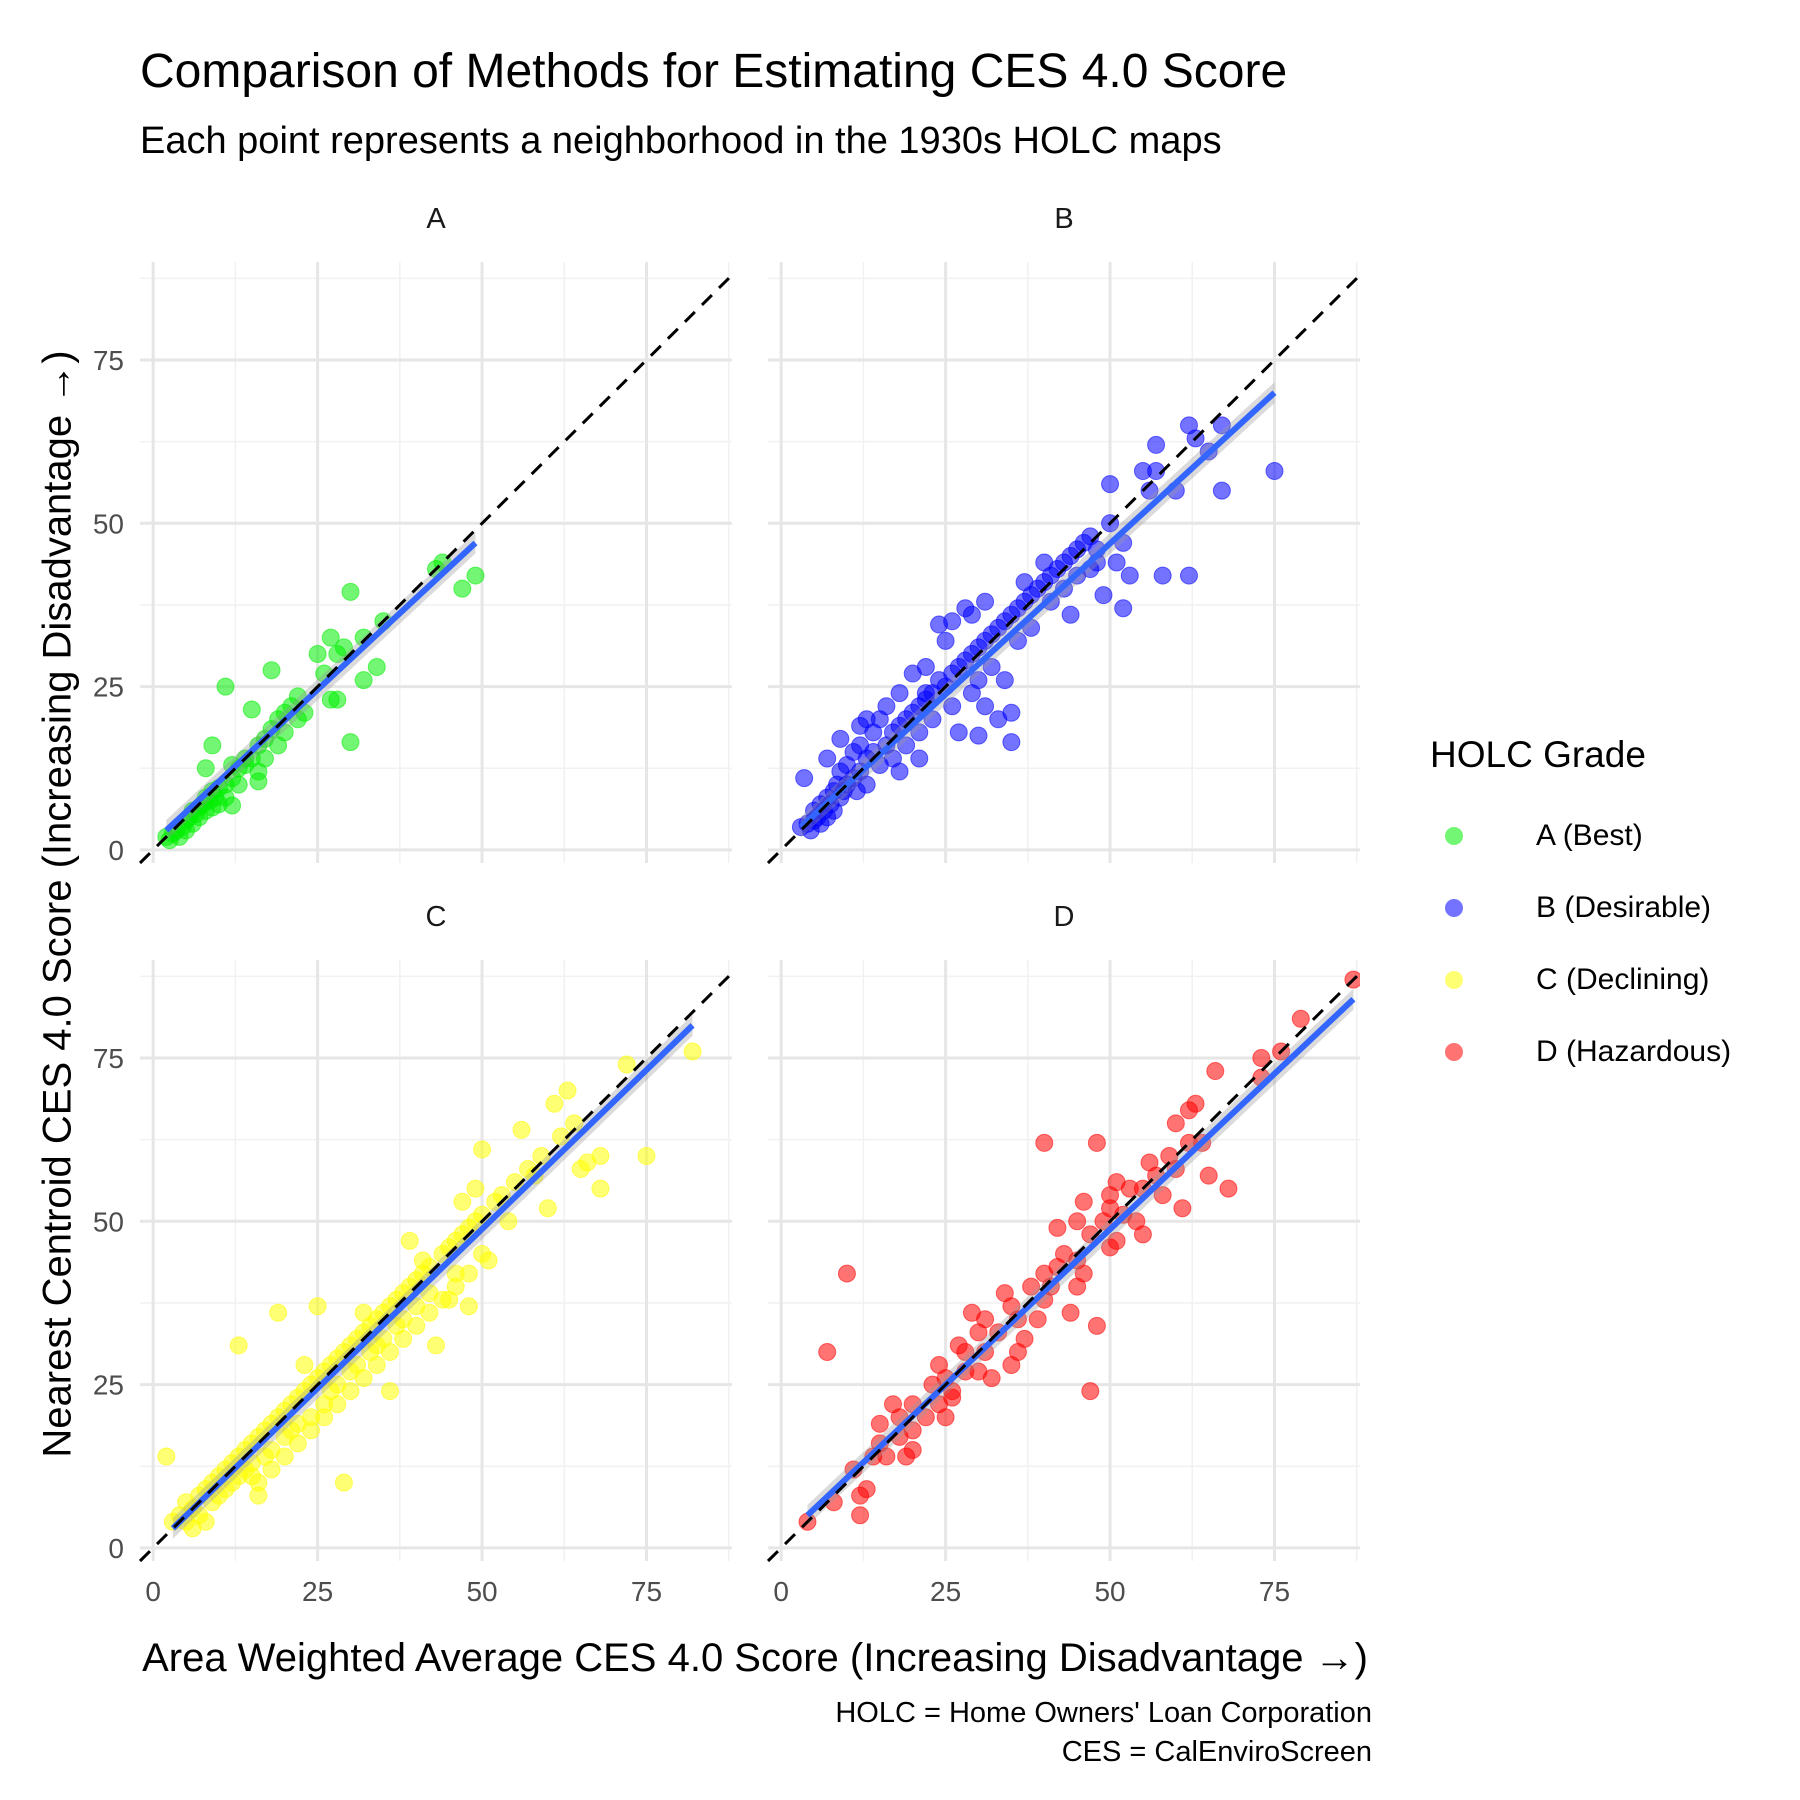 This screenshot has height=1800, width=1800. I want to click on facet-label-c: C, so click(436, 917).